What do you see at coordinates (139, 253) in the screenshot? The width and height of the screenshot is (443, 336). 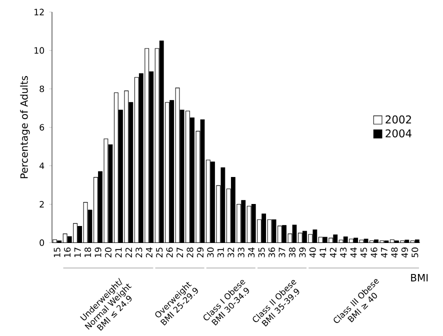 I see `x-tick-label: 23` at bounding box center [139, 253].